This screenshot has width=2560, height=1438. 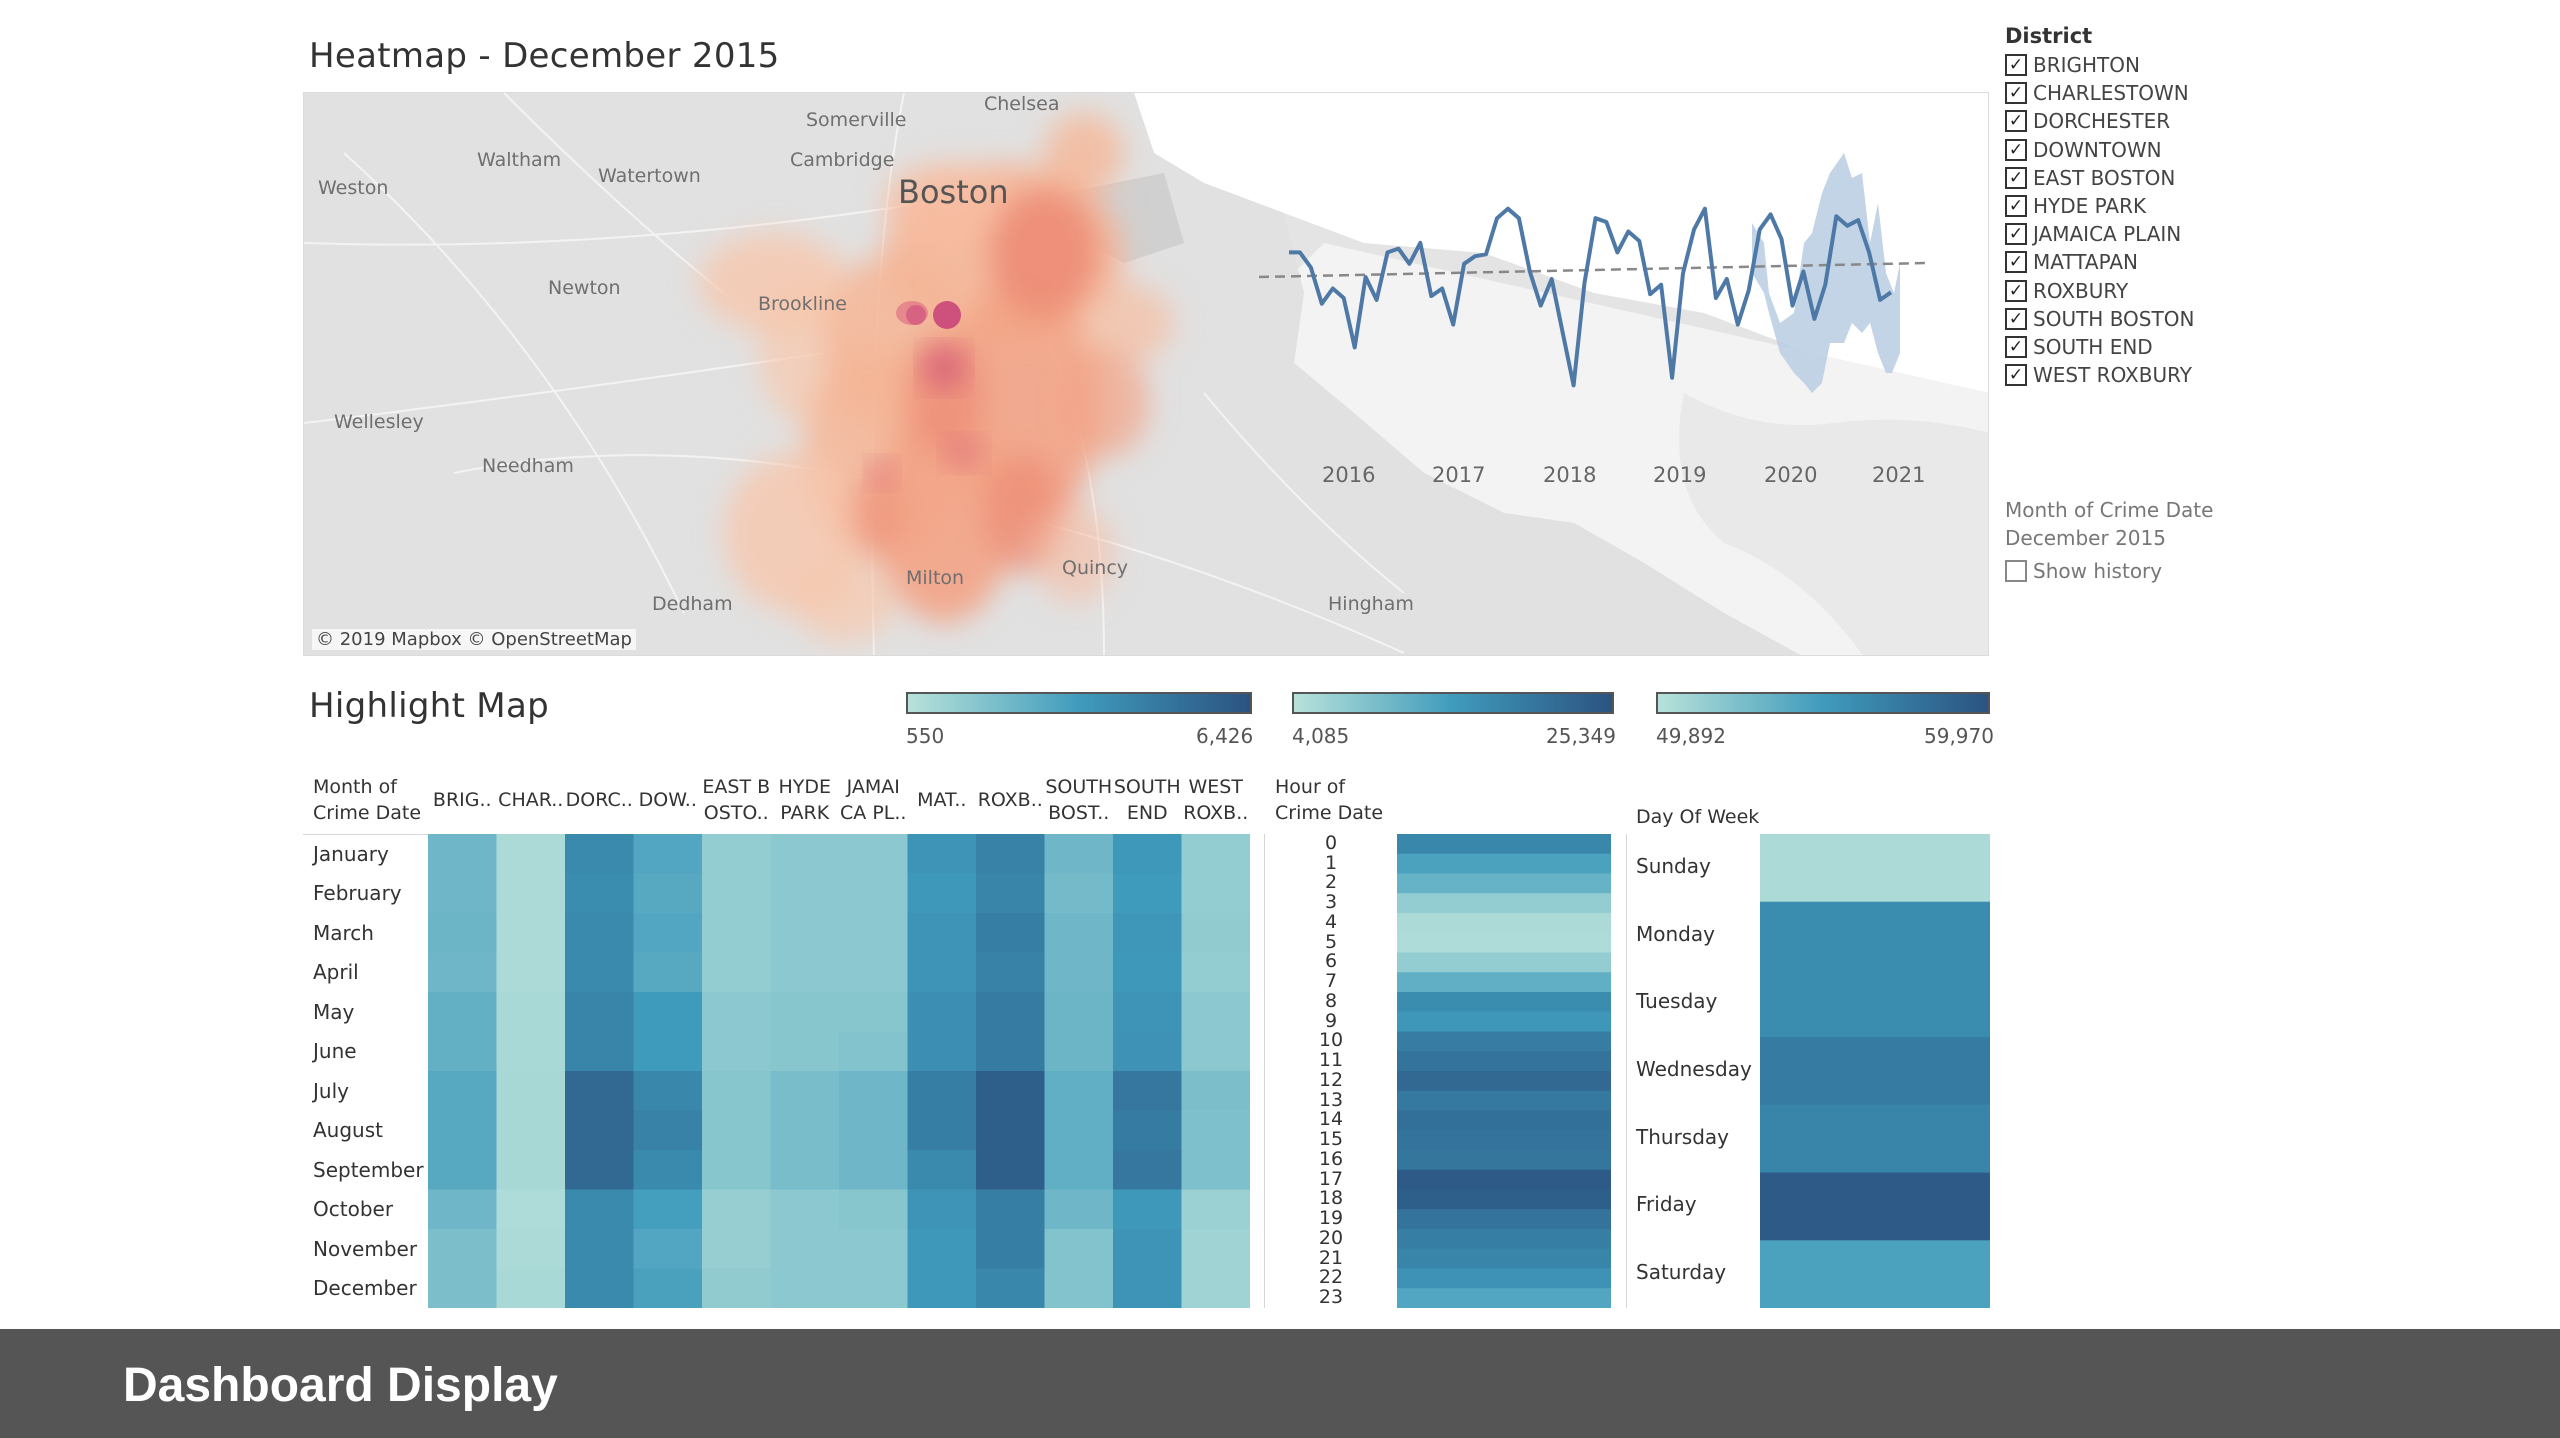 What do you see at coordinates (2087, 121) in the screenshot?
I see `district-filter-item: ✓ DORCHESTER` at bounding box center [2087, 121].